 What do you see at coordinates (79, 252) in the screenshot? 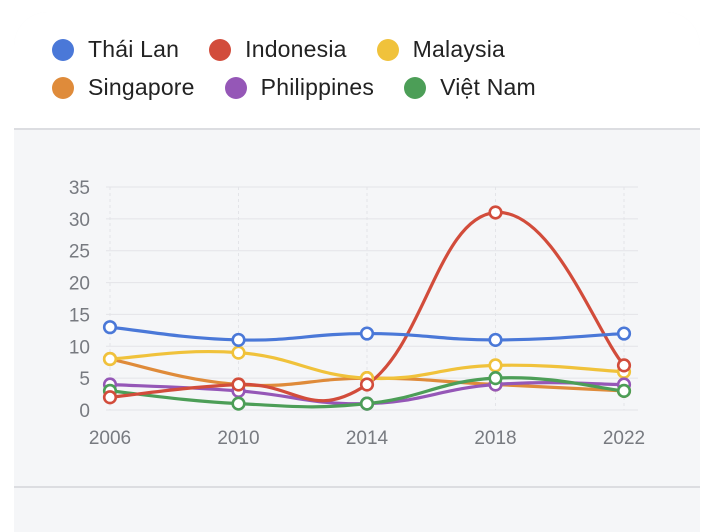
I see `y-tick-label: 25` at bounding box center [79, 252].